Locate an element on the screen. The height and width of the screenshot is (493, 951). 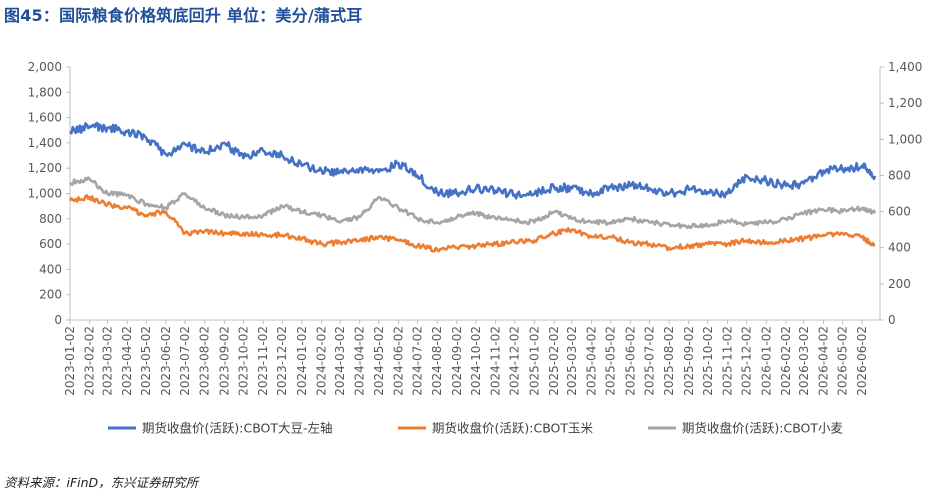
series-line-corn is located at coordinates (472, 223).